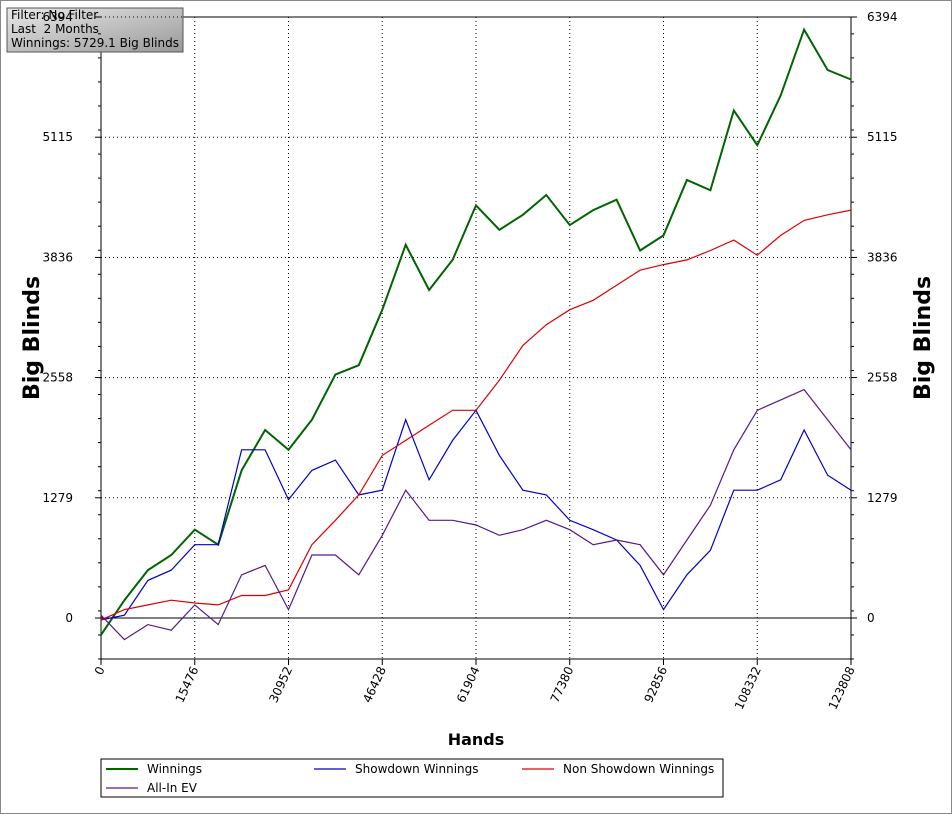 Image resolution: width=952 pixels, height=818 pixels. I want to click on info-box, so click(95, 30).